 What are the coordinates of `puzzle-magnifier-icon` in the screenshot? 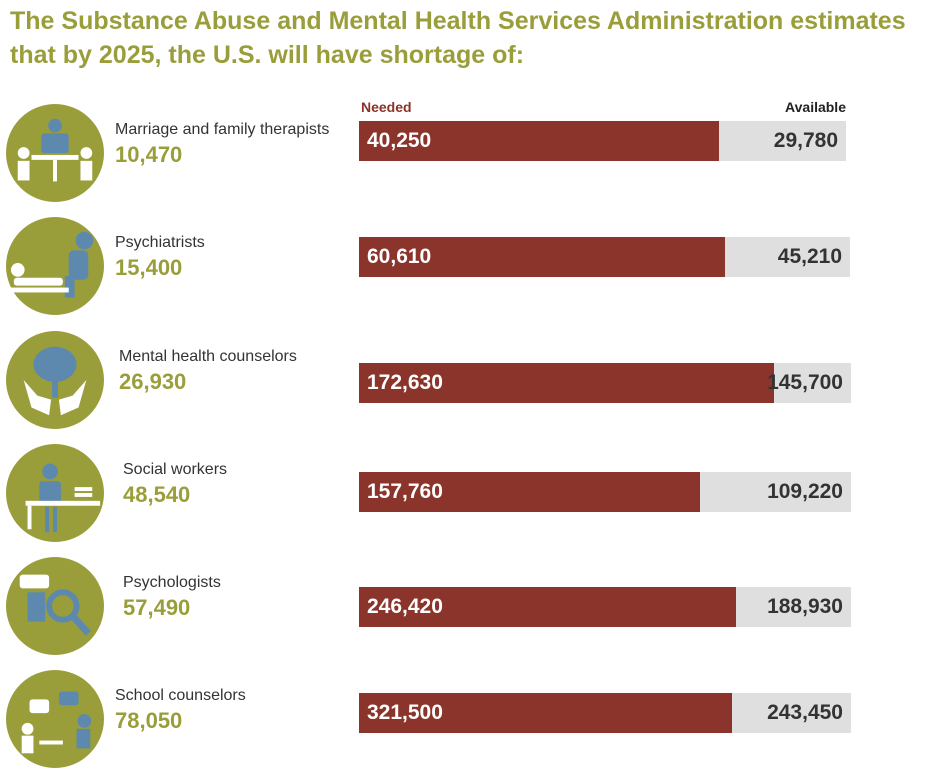 It's located at (55, 606).